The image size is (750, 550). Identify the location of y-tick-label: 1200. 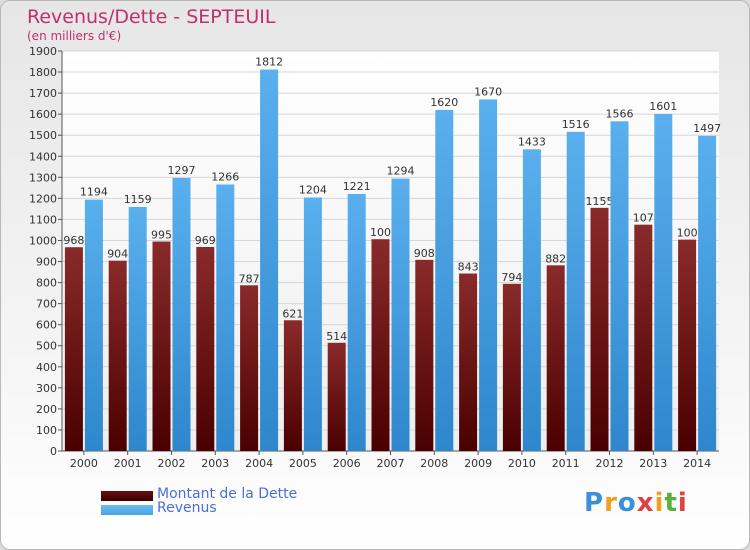
(43, 198).